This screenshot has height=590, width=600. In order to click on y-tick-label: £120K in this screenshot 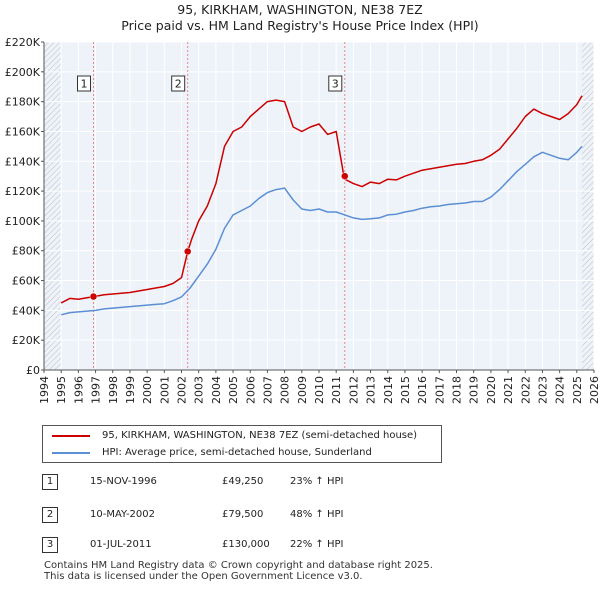, I will do `click(23, 191)`.